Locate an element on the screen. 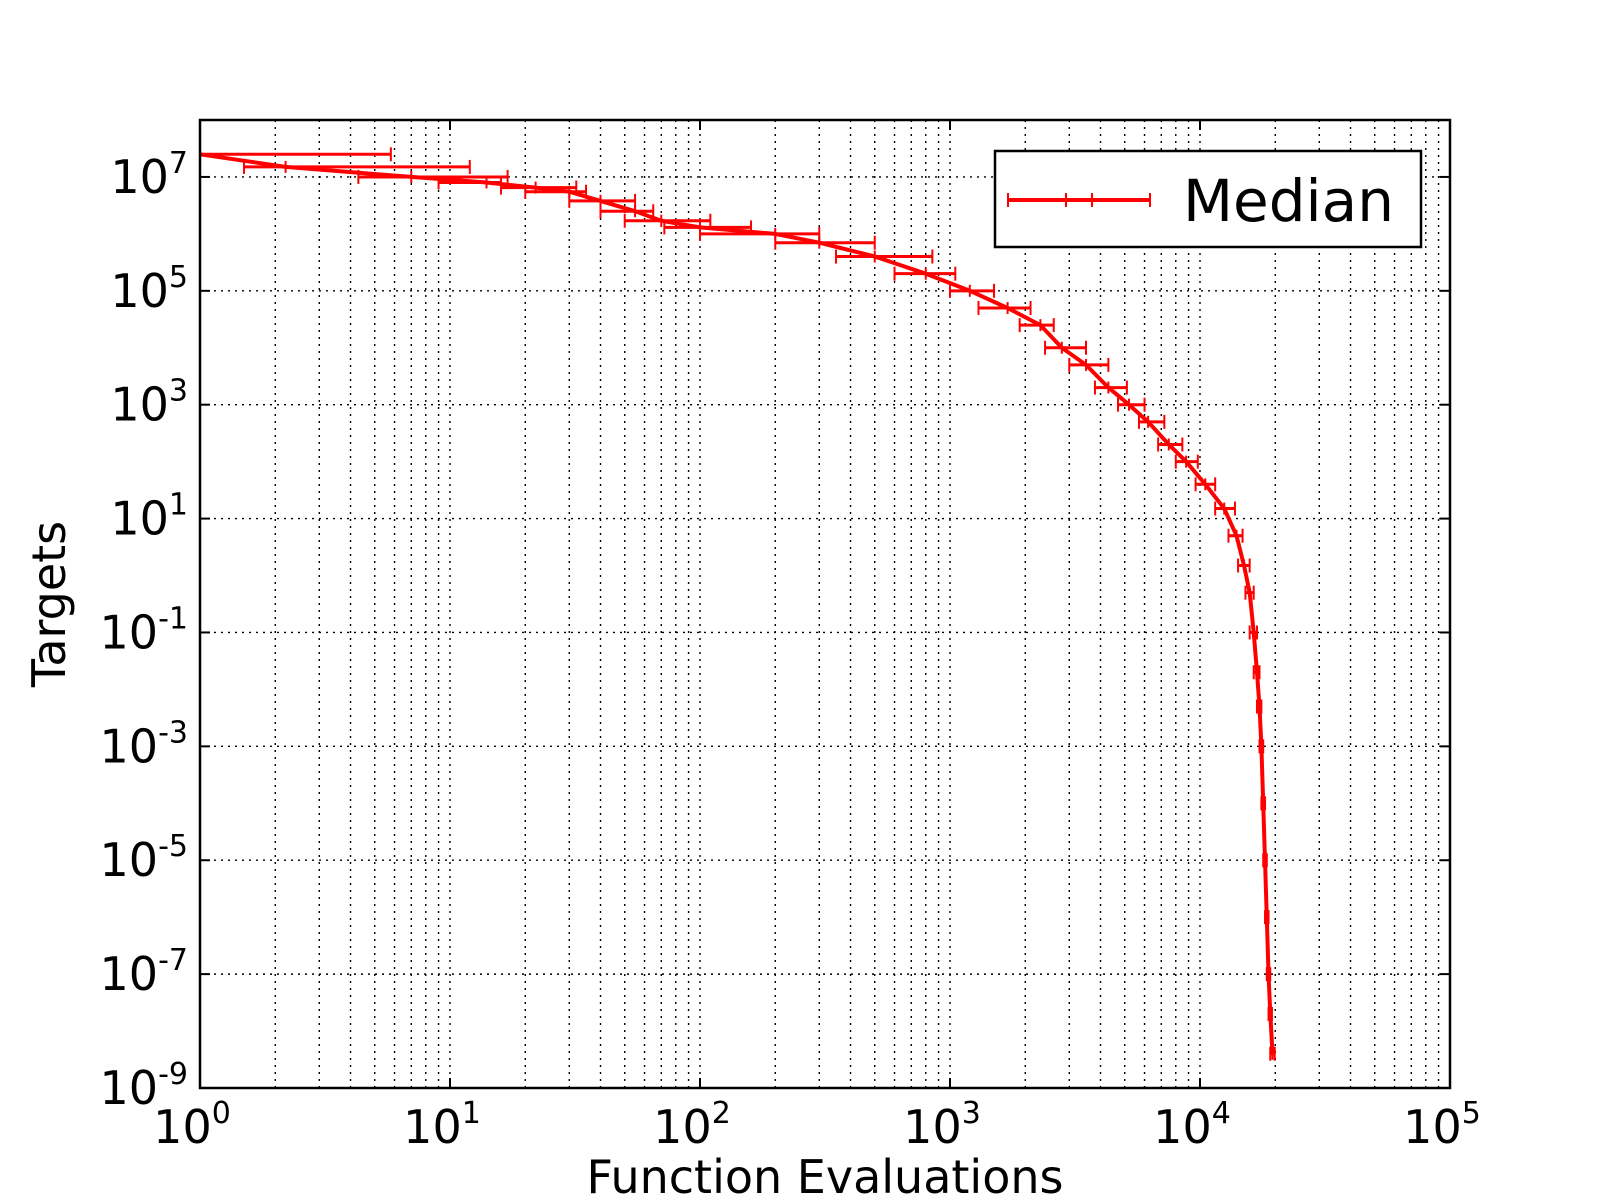 Image resolution: width=1600 pixels, height=1200 pixels. legend: Median is located at coordinates (1208, 199).